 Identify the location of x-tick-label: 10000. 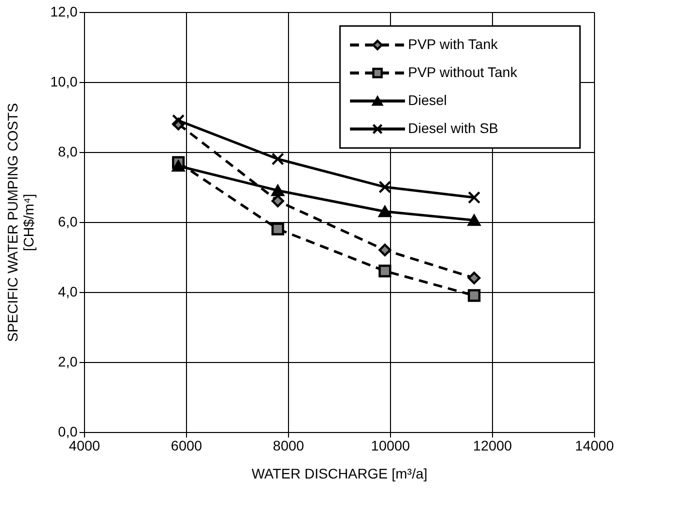
(390, 446).